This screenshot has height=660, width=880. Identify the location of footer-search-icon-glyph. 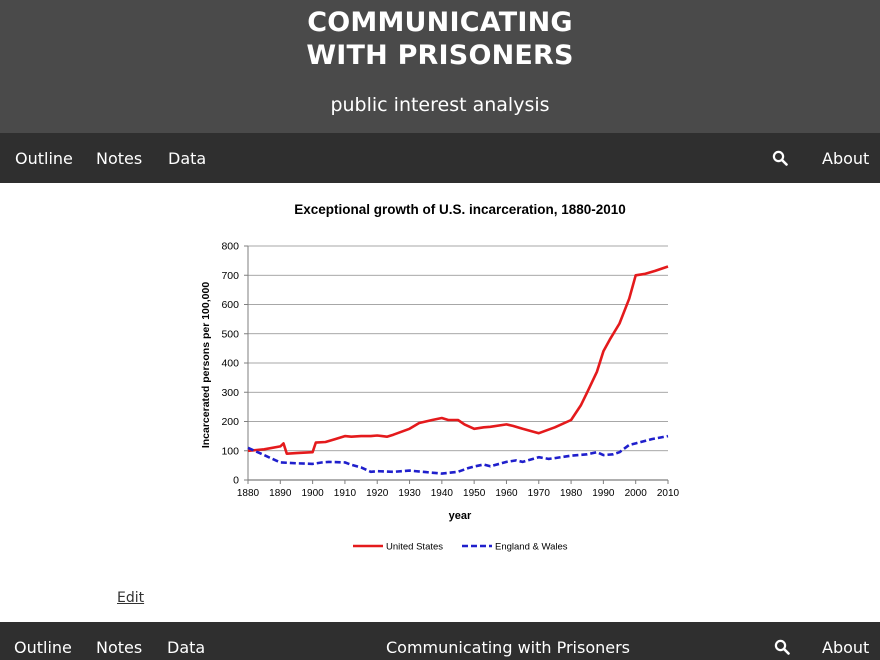
(782, 647).